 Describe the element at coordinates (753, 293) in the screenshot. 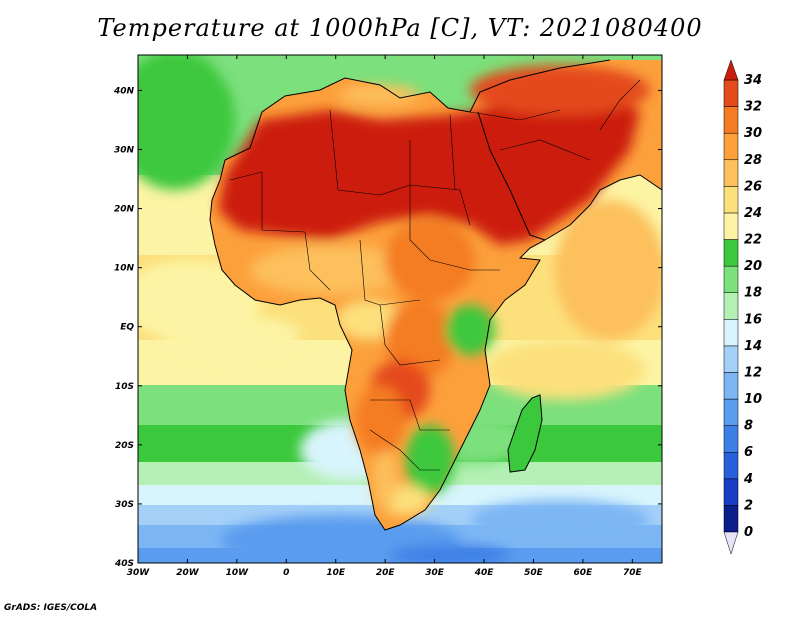

I see `colorbar-label: 18` at that location.